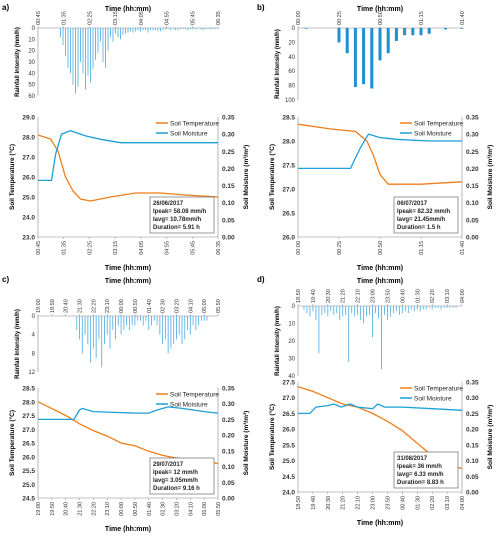 Image resolution: width=497 pixels, height=550 pixels. I want to click on soil-x-tick-label: 23:00, so click(374, 503).